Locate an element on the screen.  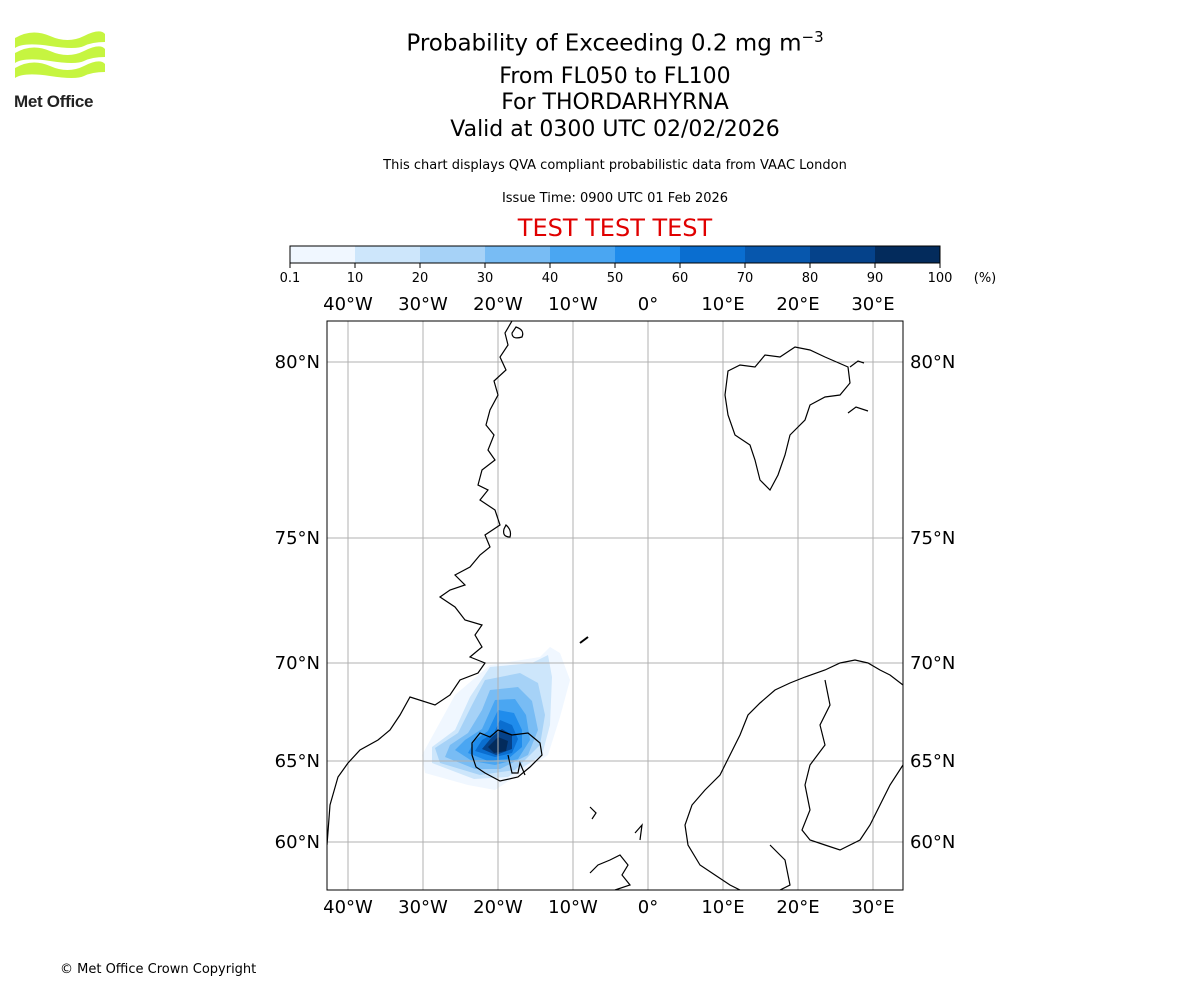
longitude-labels-top: 40°W 30°W 20°W 10°W 0° 10°E 20°E 30°E is located at coordinates (608, 304).